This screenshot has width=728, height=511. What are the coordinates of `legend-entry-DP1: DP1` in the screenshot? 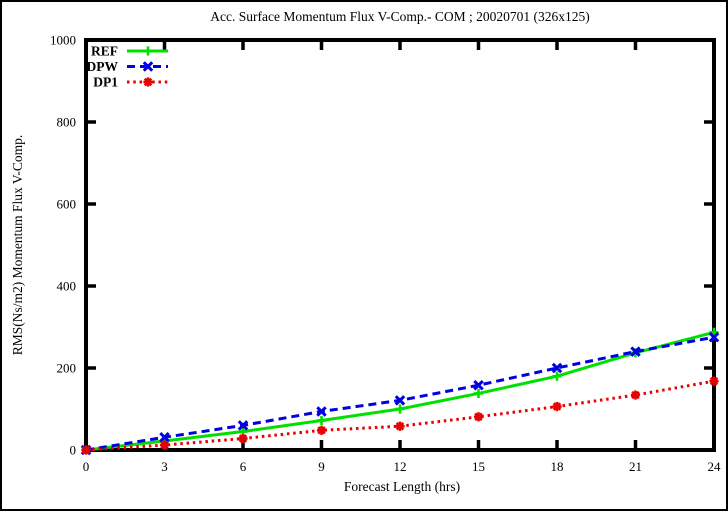 It's located at (130, 82).